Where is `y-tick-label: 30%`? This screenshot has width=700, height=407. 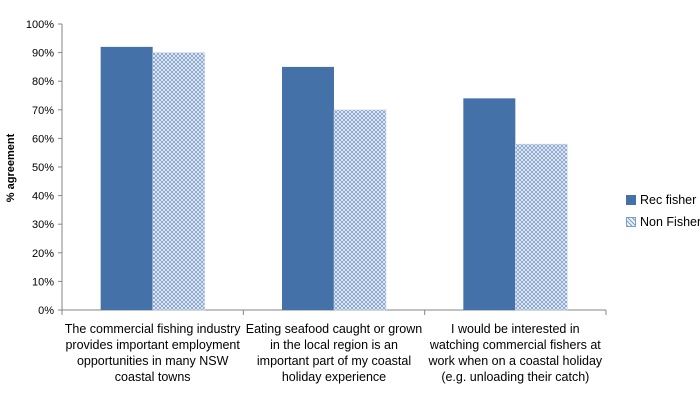
y-tick-label: 30% is located at coordinates (43, 225).